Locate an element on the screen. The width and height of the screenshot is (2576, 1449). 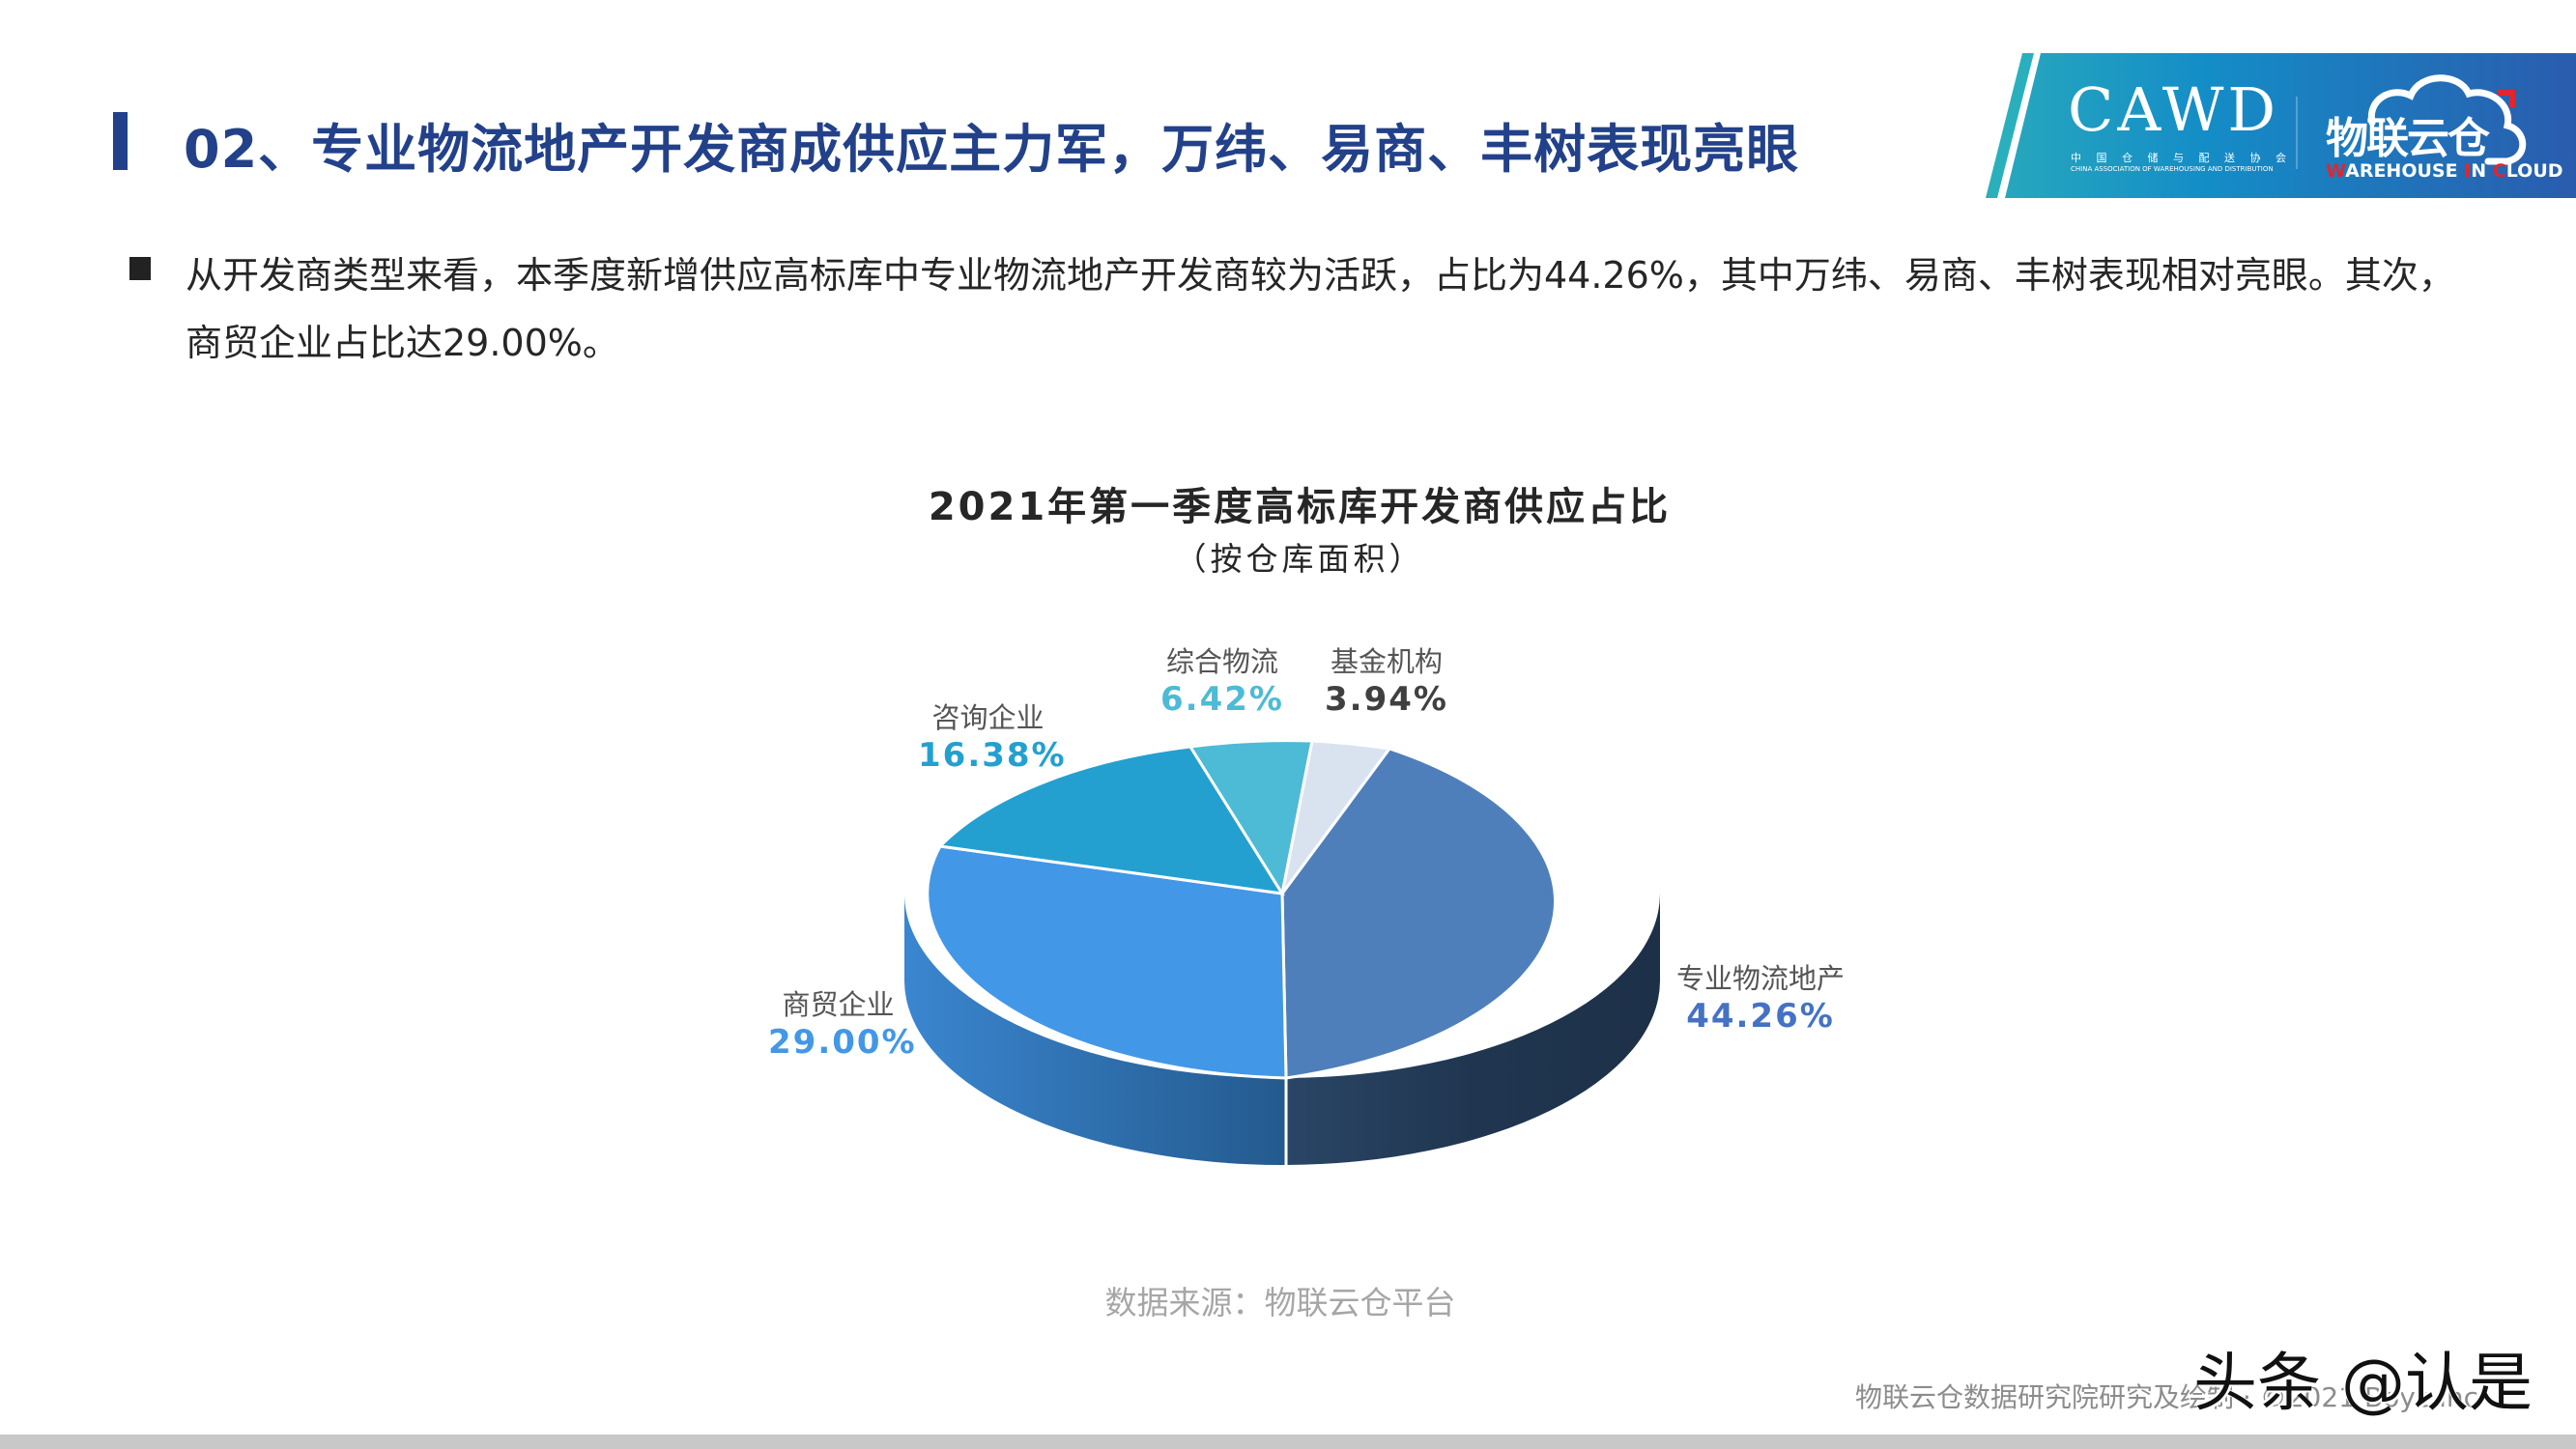
title-accent-bar is located at coordinates (121, 141).